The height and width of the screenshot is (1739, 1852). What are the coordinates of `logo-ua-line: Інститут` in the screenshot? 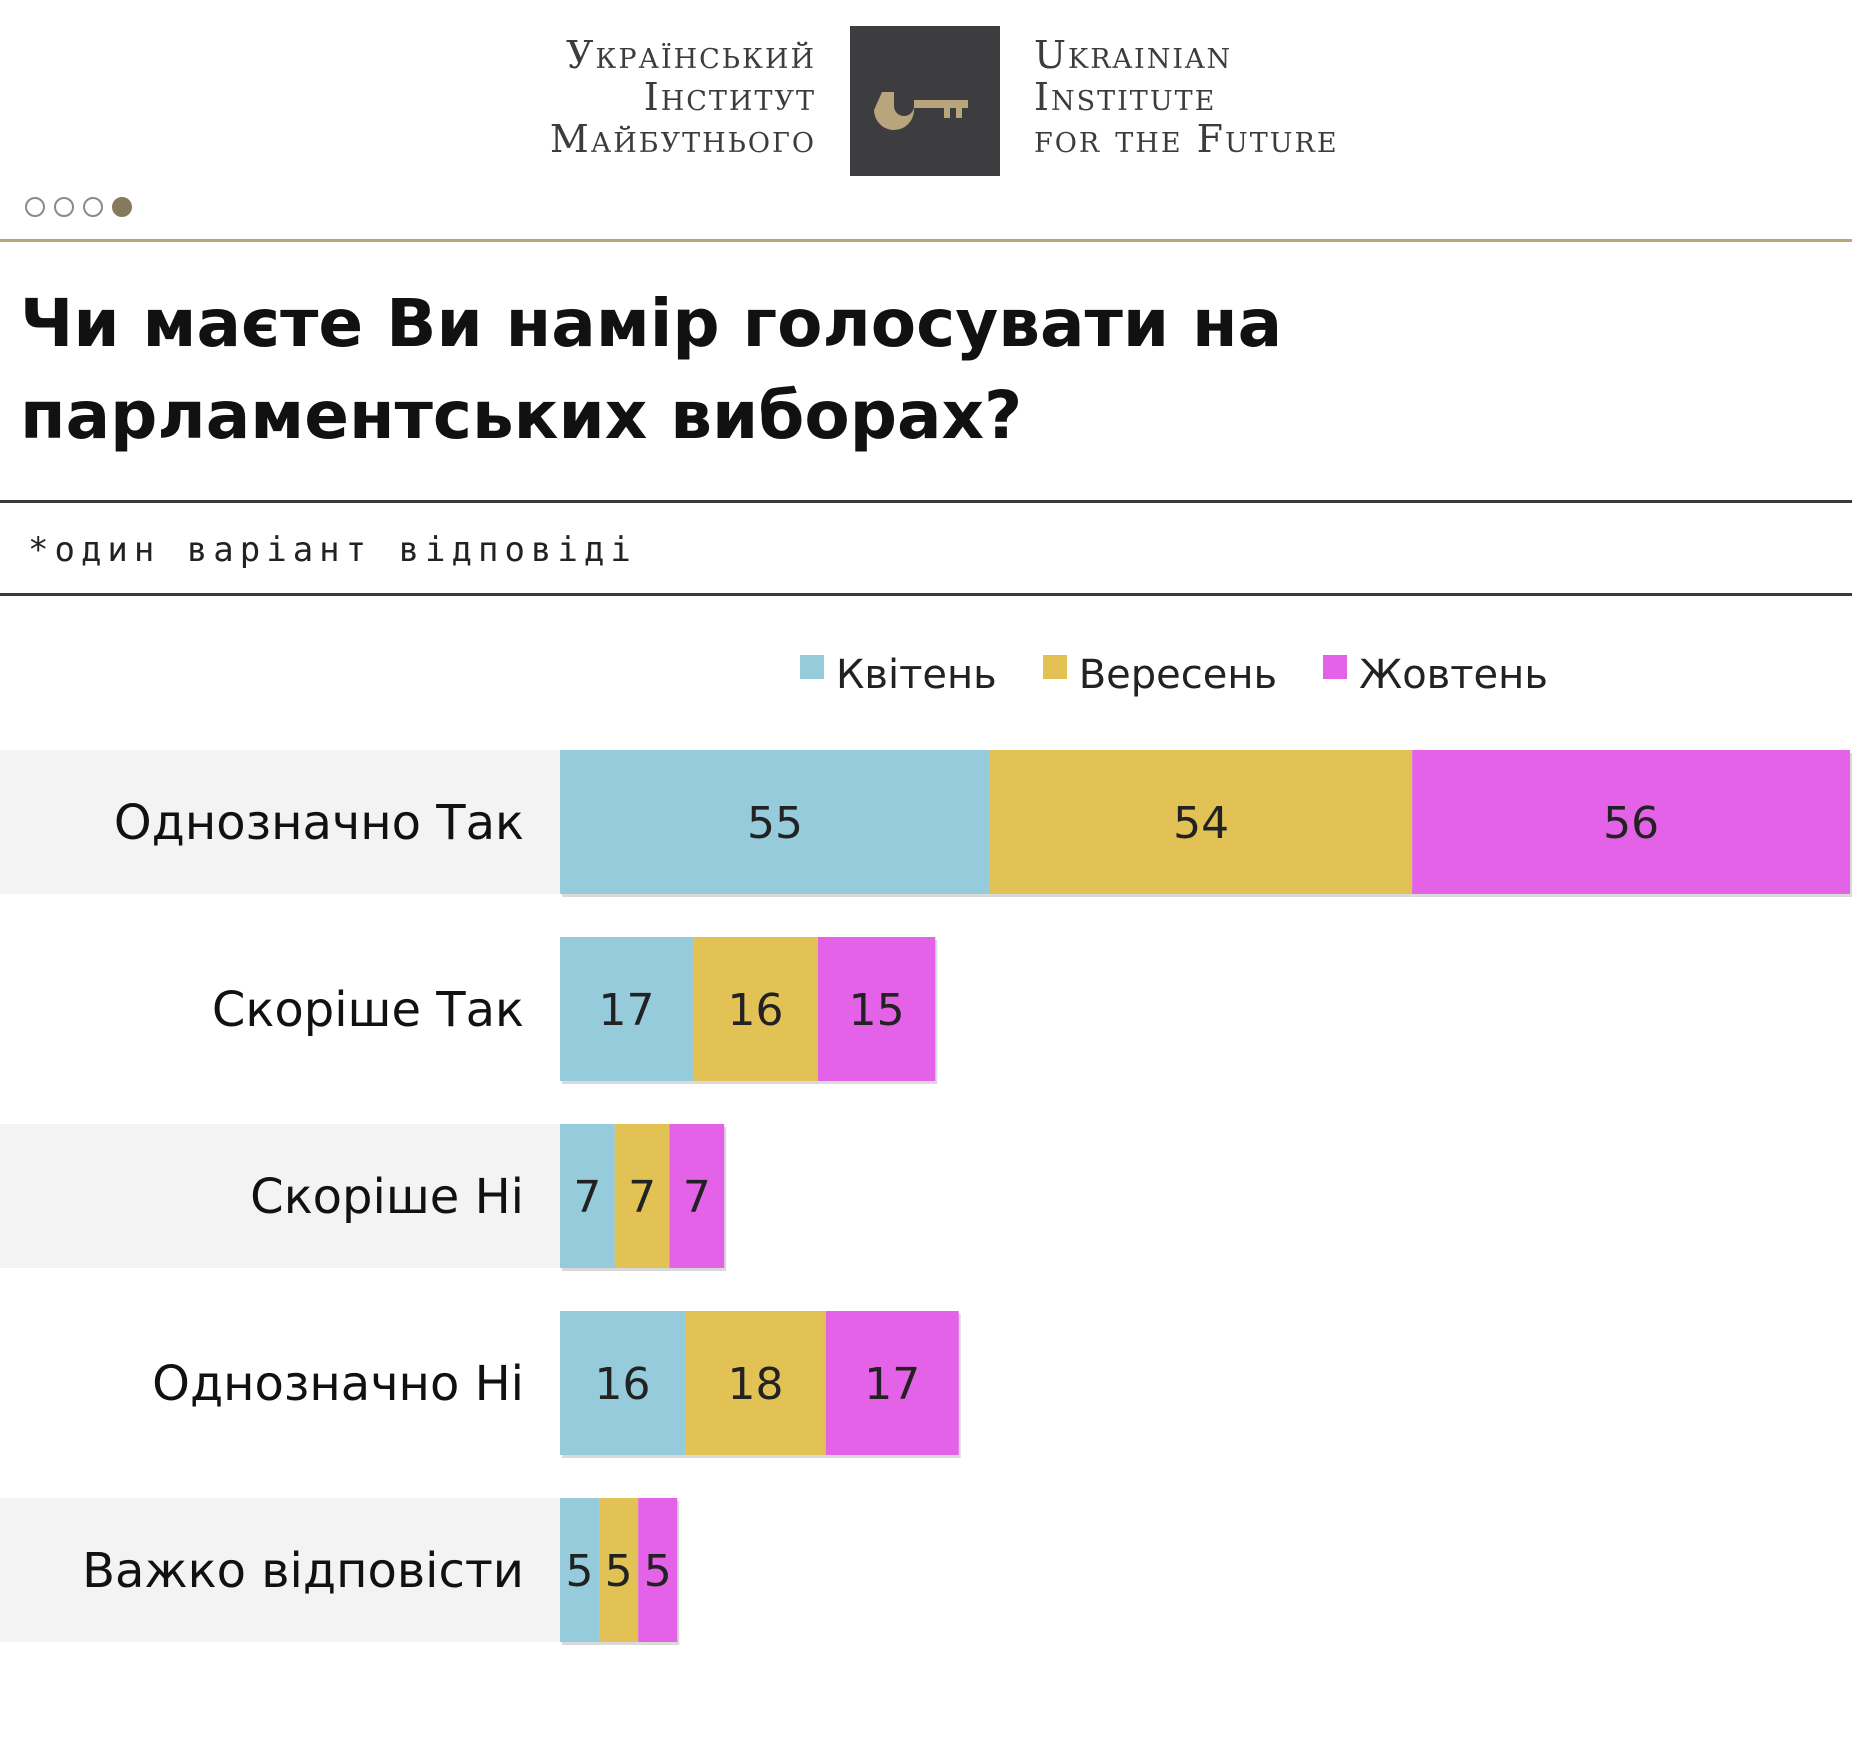 It's located at (729, 97).